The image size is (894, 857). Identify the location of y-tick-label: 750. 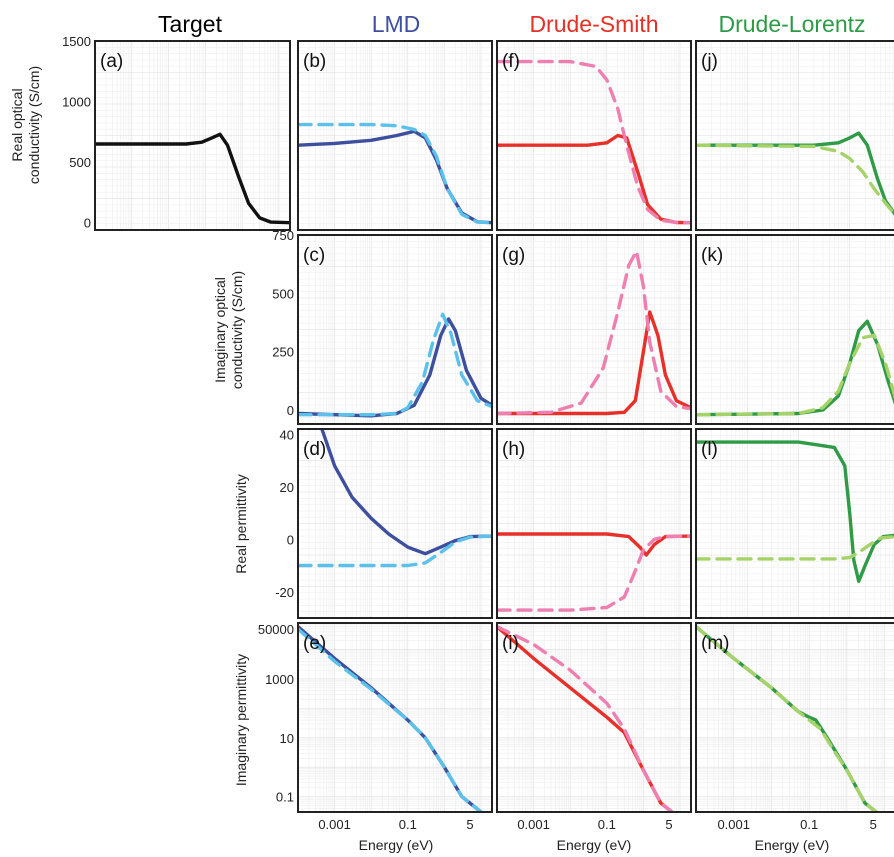
(283, 235).